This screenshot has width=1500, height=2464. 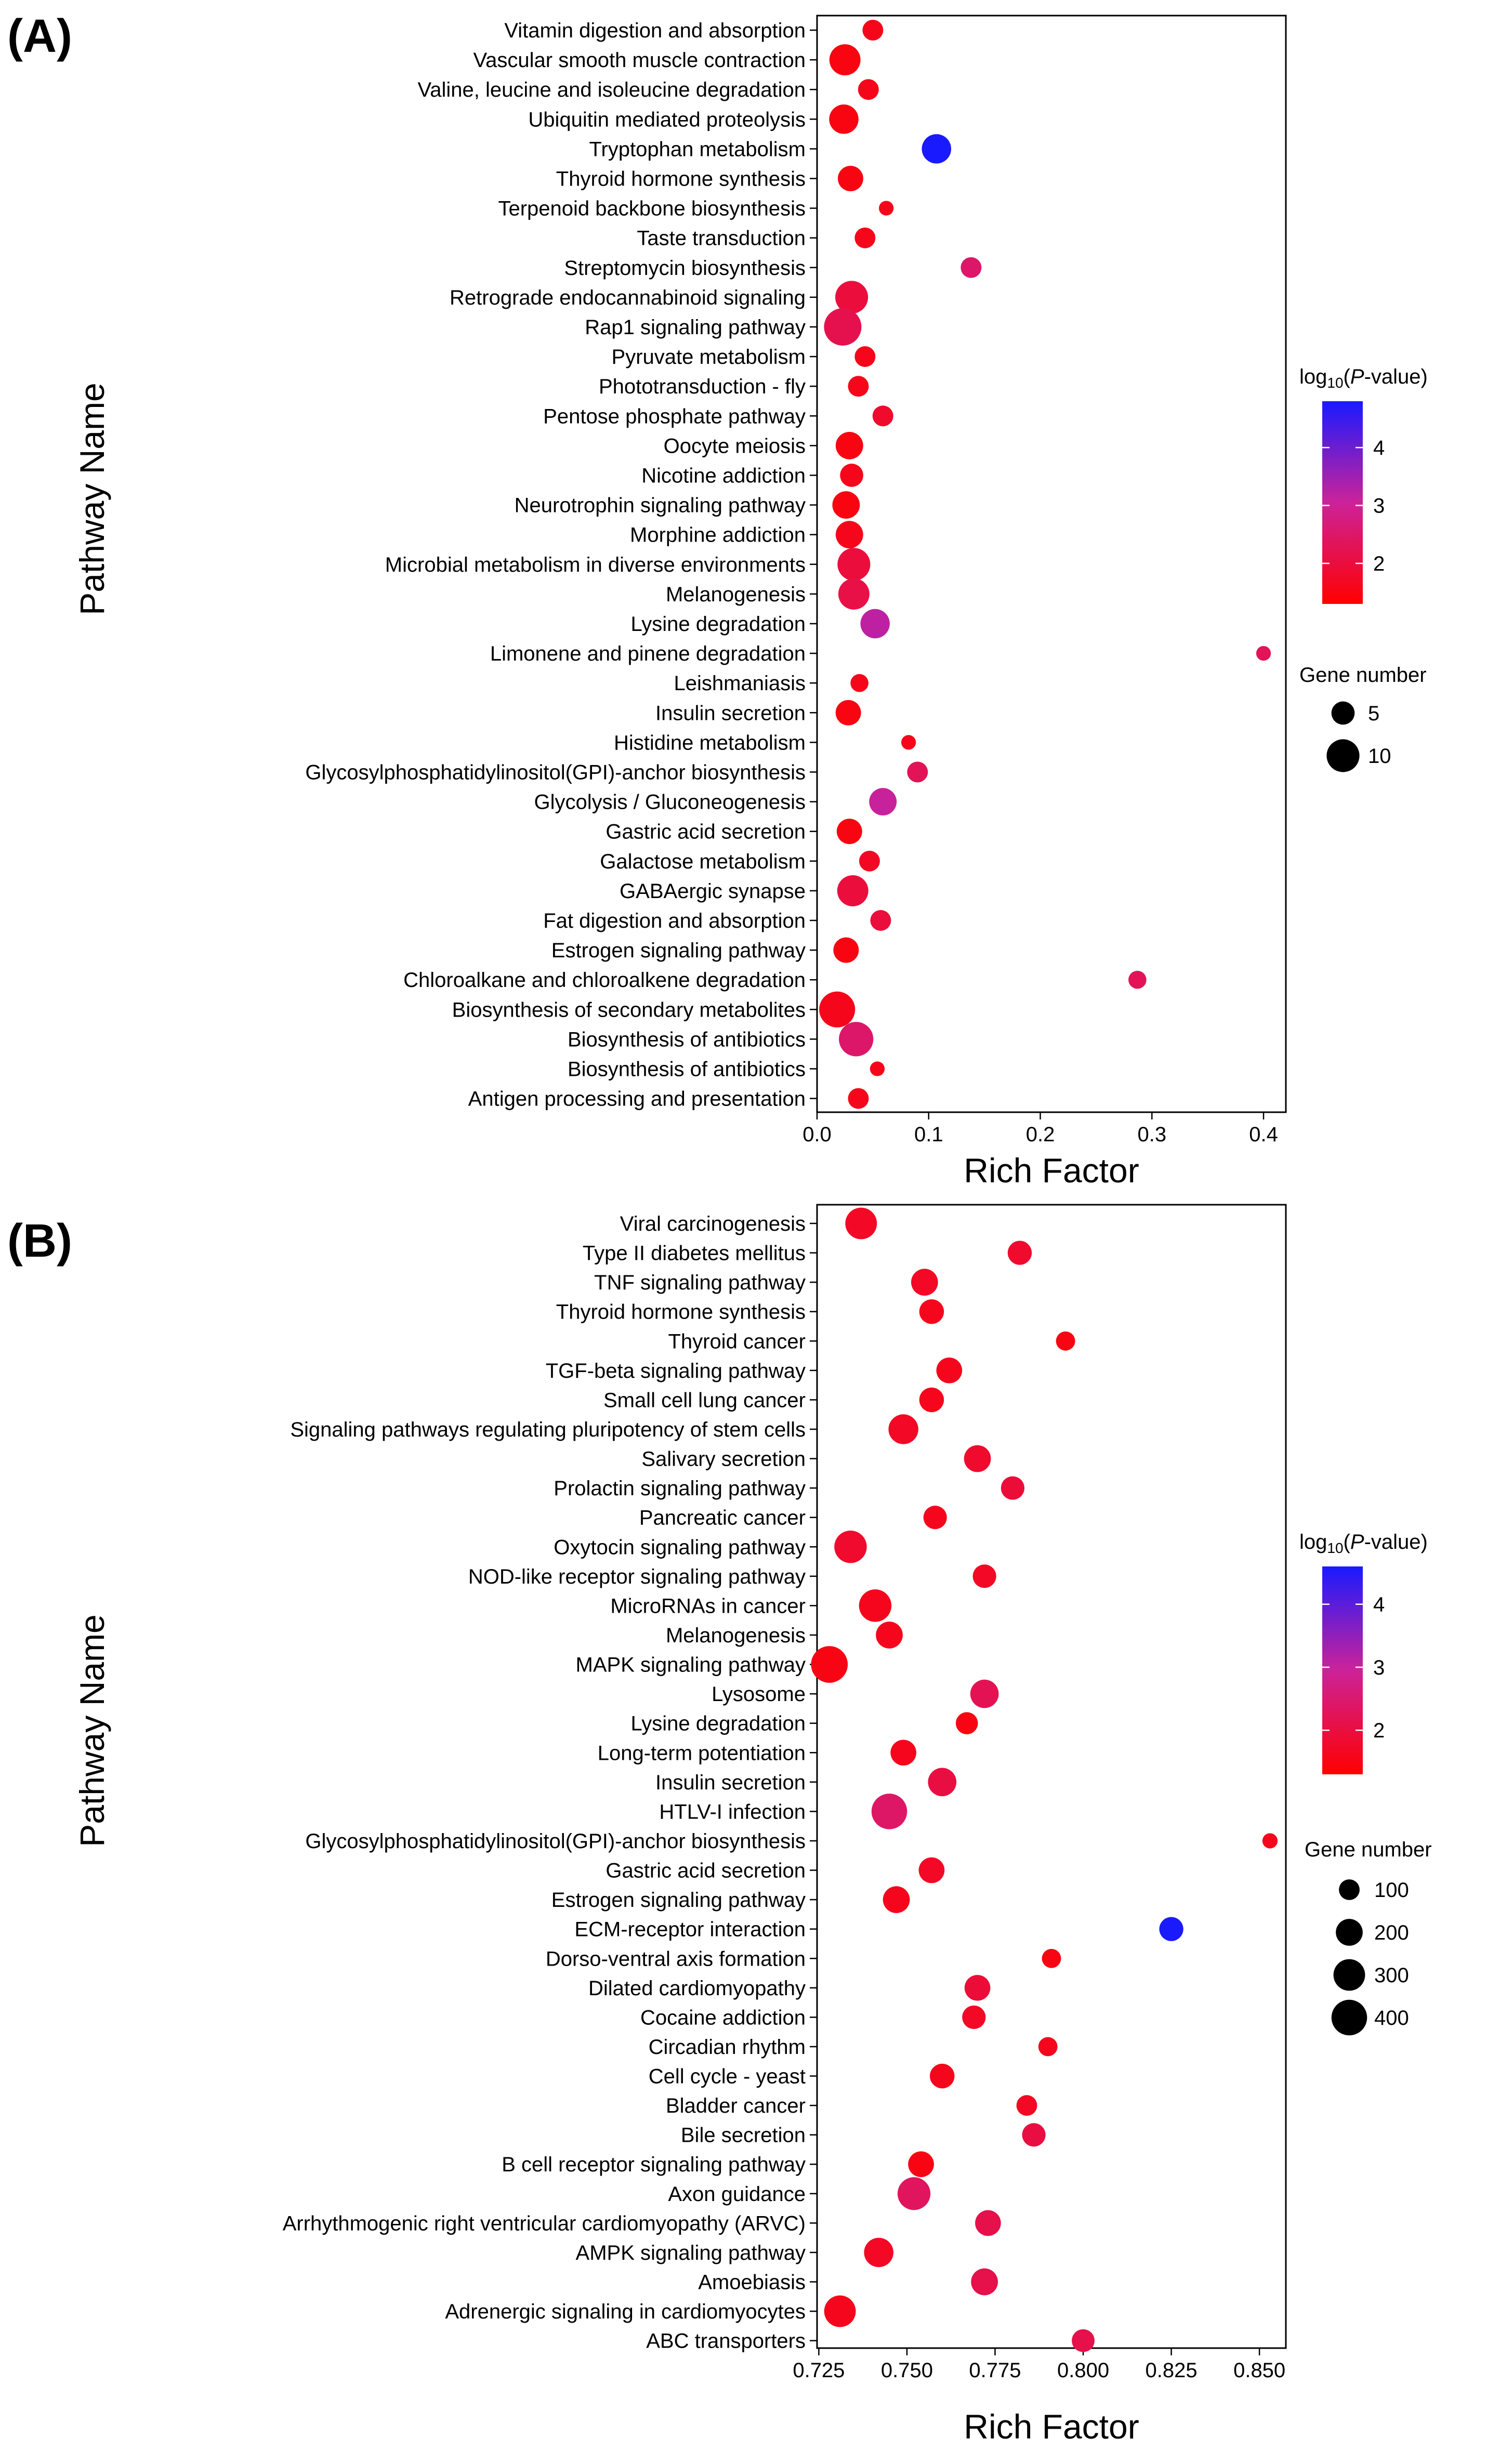 What do you see at coordinates (680, 1488) in the screenshot?
I see `y-tick-label: Prolactin signaling pathway` at bounding box center [680, 1488].